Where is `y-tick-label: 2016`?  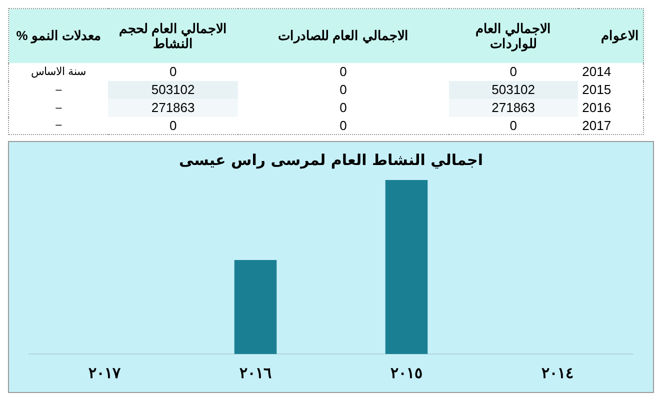 y-tick-label: 2016 is located at coordinates (596, 107).